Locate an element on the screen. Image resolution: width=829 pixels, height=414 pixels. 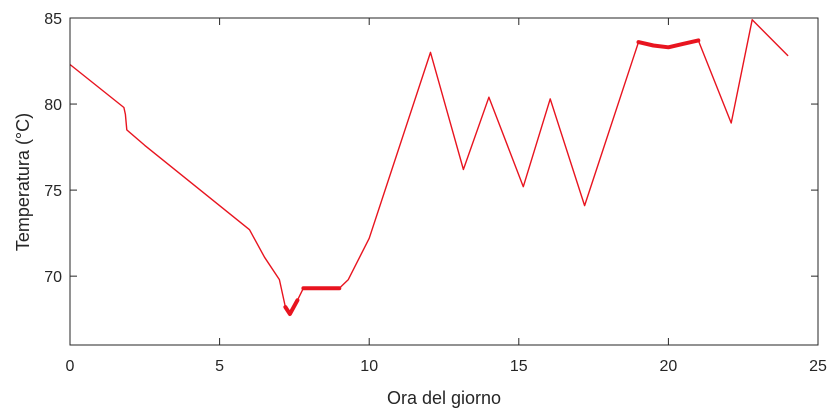
x-tick-label: 20 is located at coordinates (669, 366).